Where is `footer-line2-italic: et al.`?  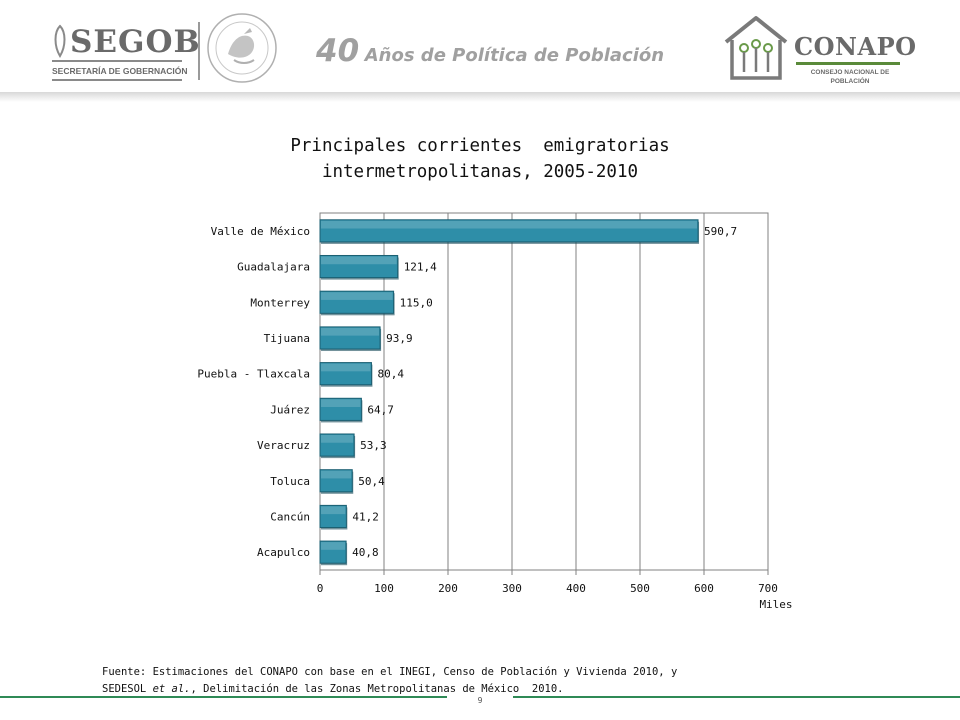 footer-line2-italic: et al. is located at coordinates (171, 689).